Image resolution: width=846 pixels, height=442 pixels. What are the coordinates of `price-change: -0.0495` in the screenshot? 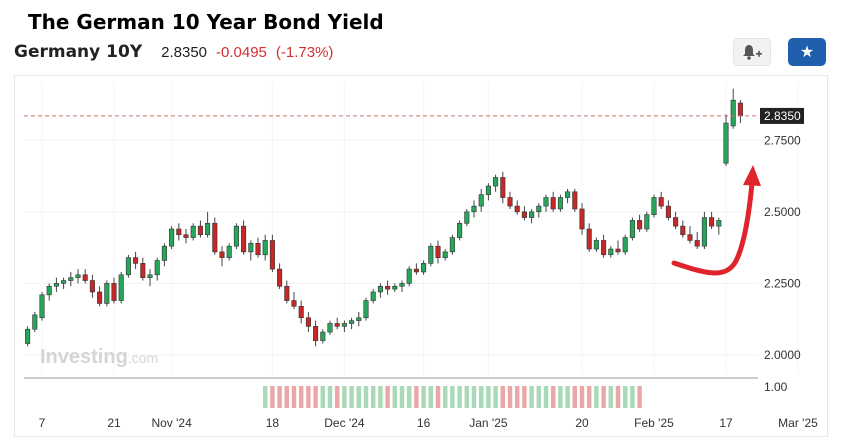 It's located at (241, 52).